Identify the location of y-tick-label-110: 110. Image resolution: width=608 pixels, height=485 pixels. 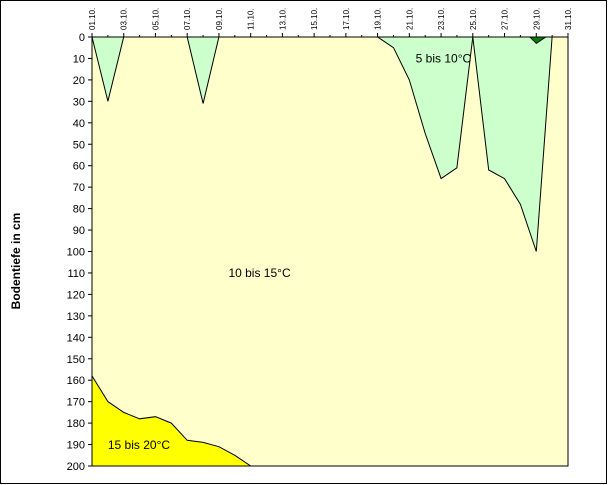
(76, 274).